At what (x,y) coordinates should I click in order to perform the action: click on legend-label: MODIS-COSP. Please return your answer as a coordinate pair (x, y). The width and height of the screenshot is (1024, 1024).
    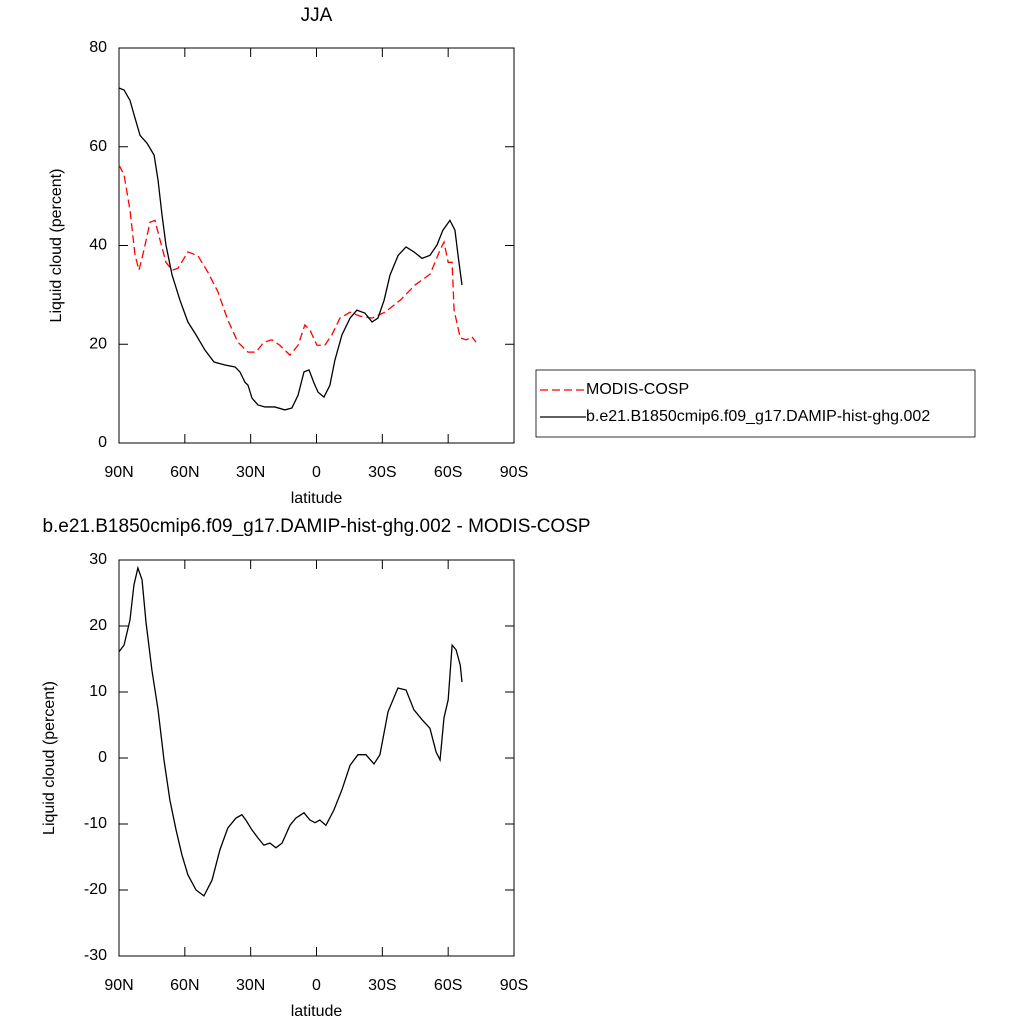
    Looking at the image, I should click on (637, 389).